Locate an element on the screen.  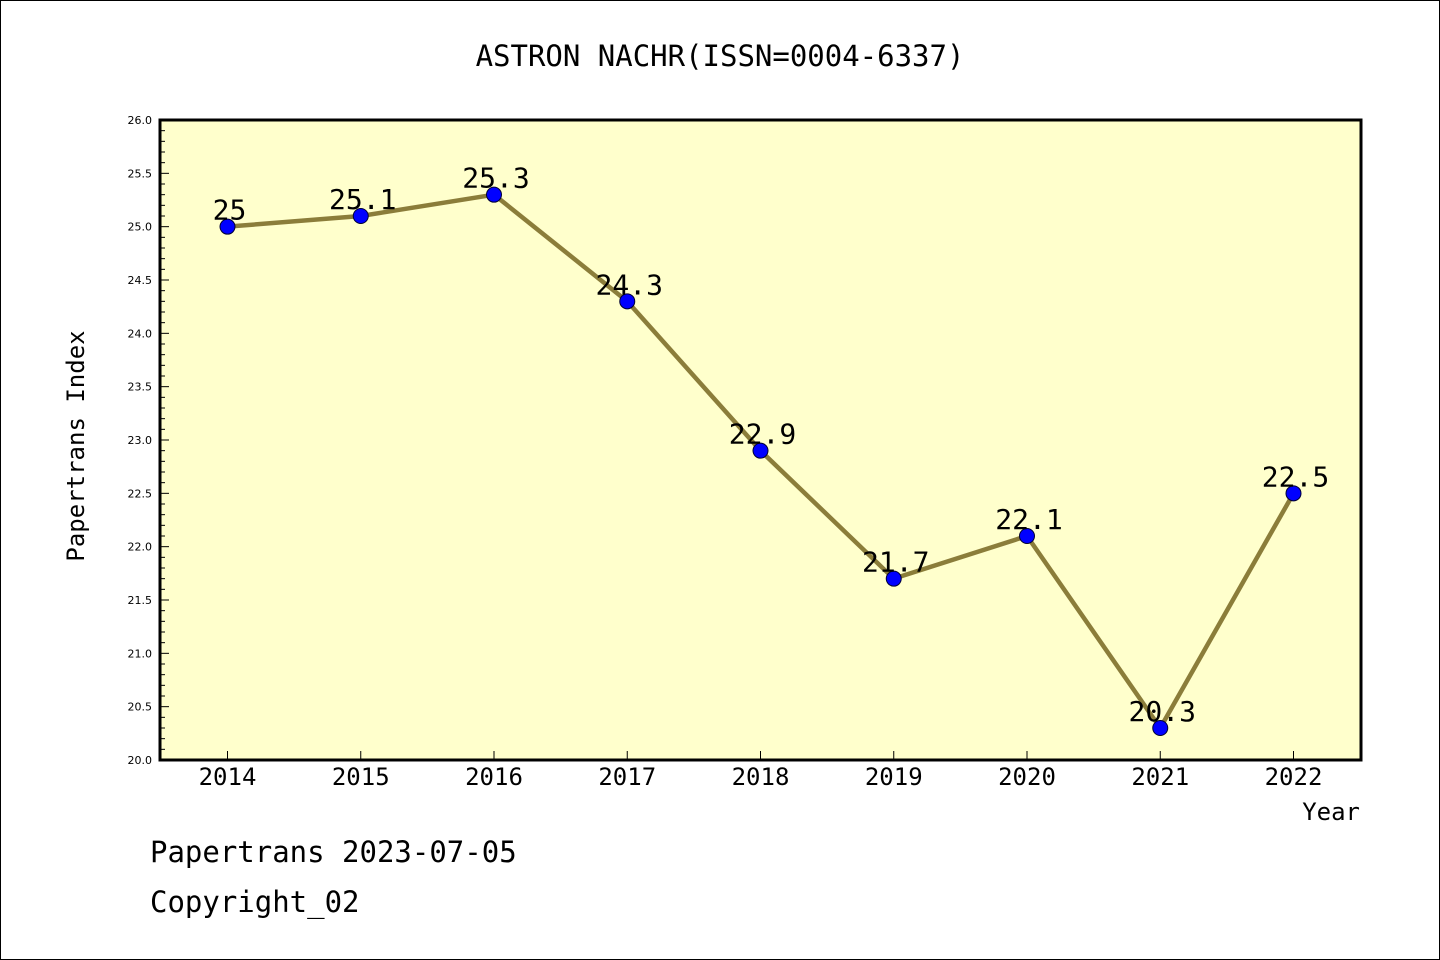
y-tick-label: 22.5 is located at coordinates (140, 493).